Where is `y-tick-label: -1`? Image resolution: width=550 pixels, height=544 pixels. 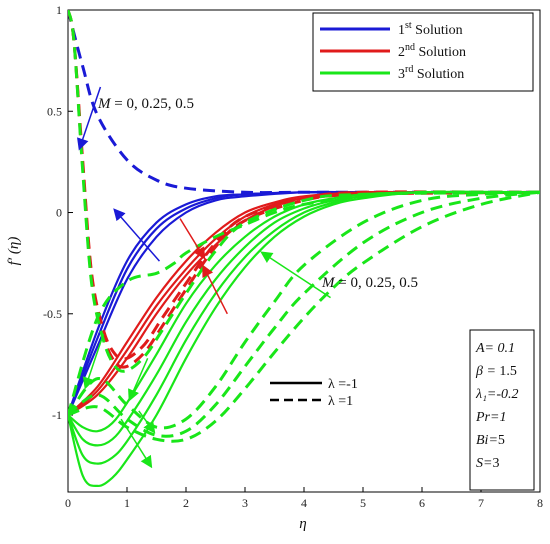
y-tick-label: -1 is located at coordinates (57, 415).